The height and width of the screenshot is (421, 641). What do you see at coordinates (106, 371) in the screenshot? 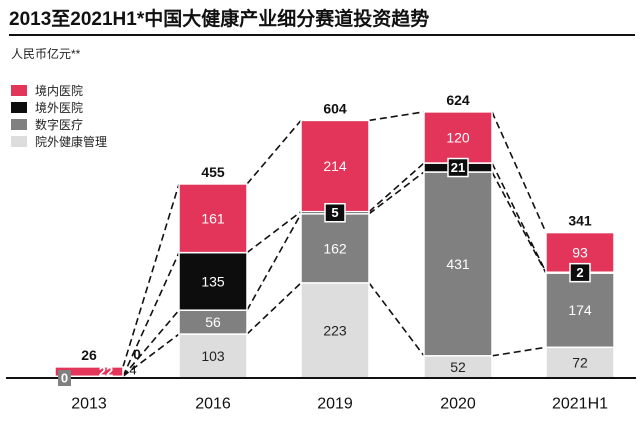
I see `data-label: 22` at bounding box center [106, 371].